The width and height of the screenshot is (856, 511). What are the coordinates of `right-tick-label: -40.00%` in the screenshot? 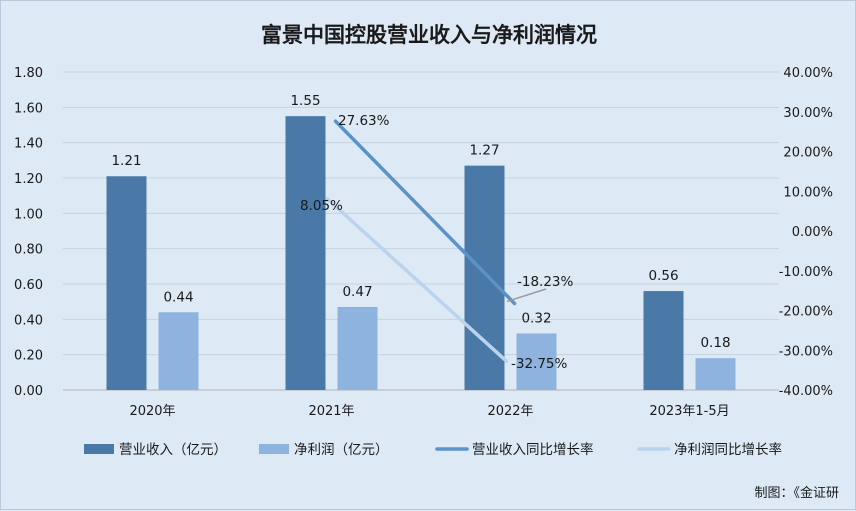 It's located at (806, 391).